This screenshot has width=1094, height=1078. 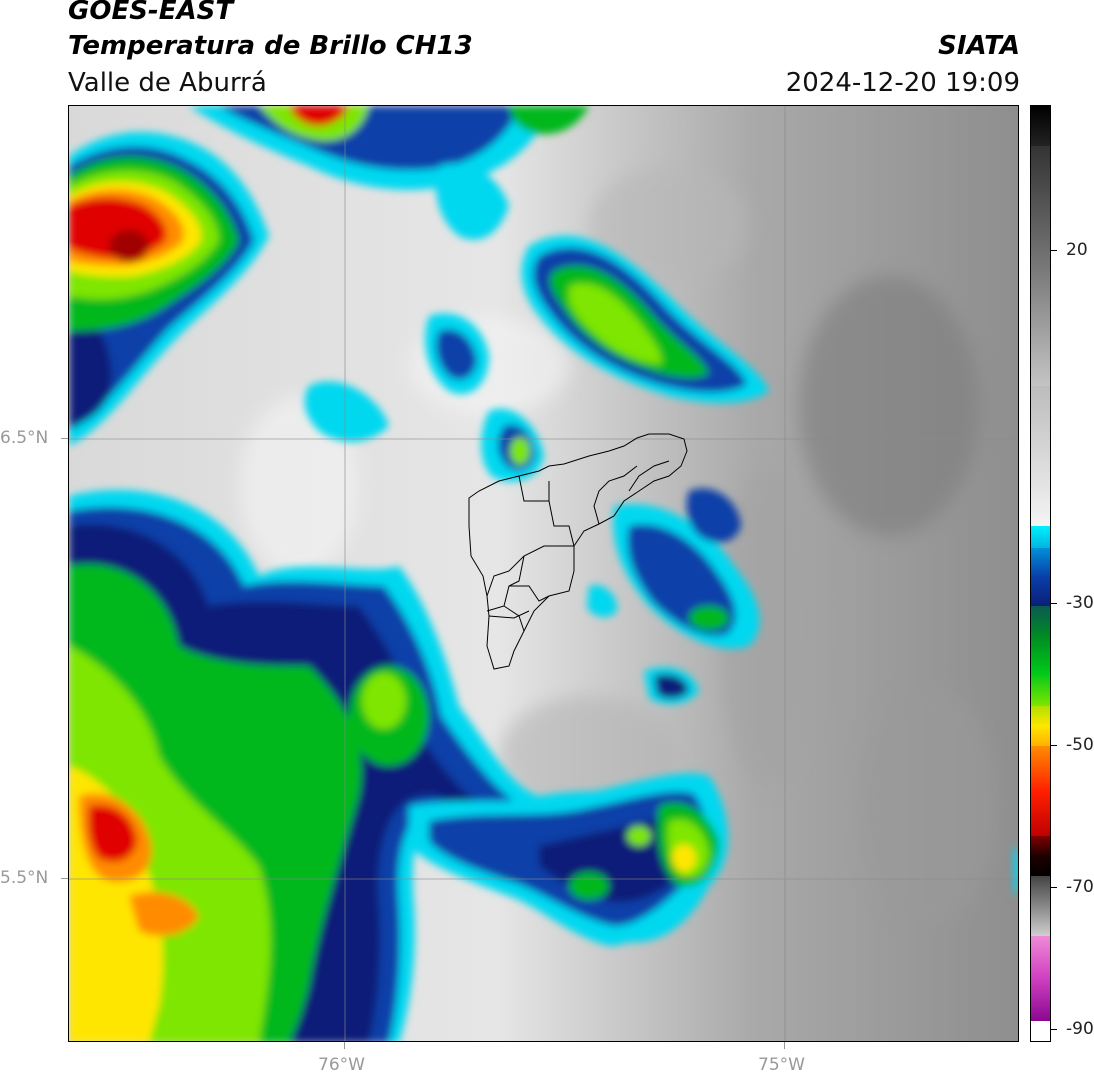 What do you see at coordinates (24, 438) in the screenshot?
I see `lat-label-6-5: 6.5°N` at bounding box center [24, 438].